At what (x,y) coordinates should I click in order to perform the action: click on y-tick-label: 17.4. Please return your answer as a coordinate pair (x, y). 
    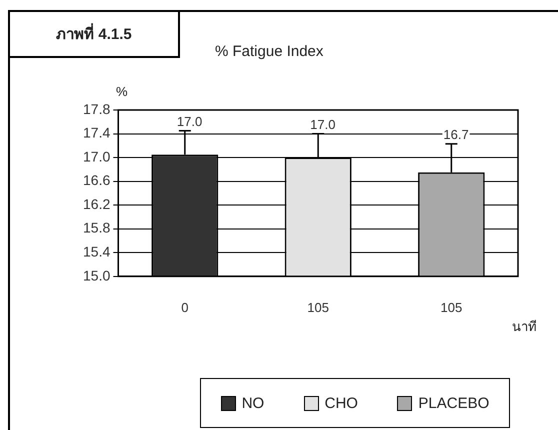
    Looking at the image, I should click on (96, 132).